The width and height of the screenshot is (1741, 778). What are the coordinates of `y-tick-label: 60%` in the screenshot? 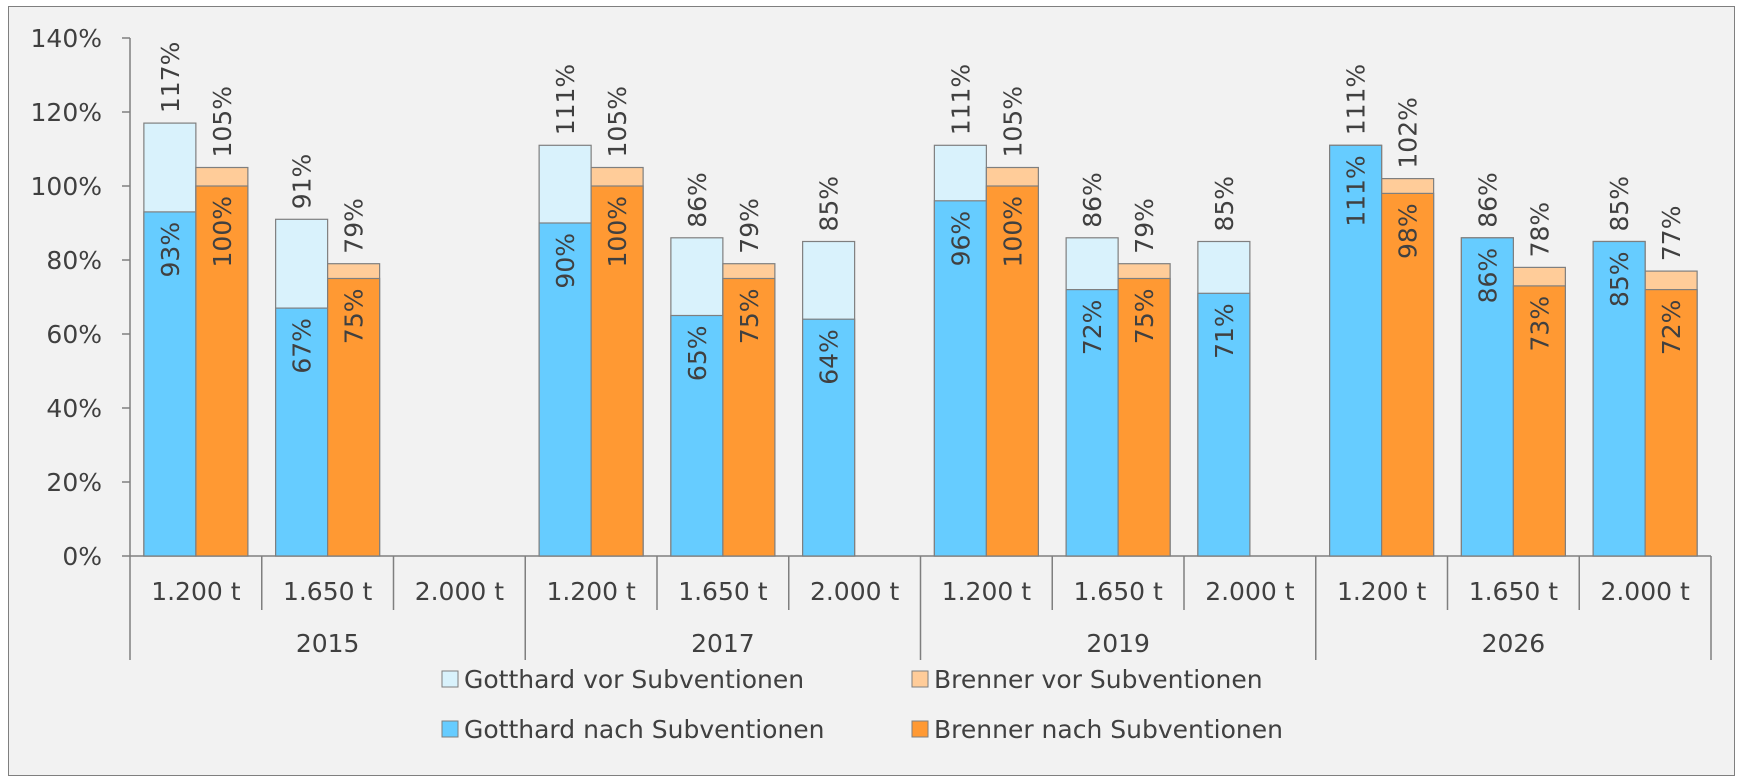 It's located at (74, 334).